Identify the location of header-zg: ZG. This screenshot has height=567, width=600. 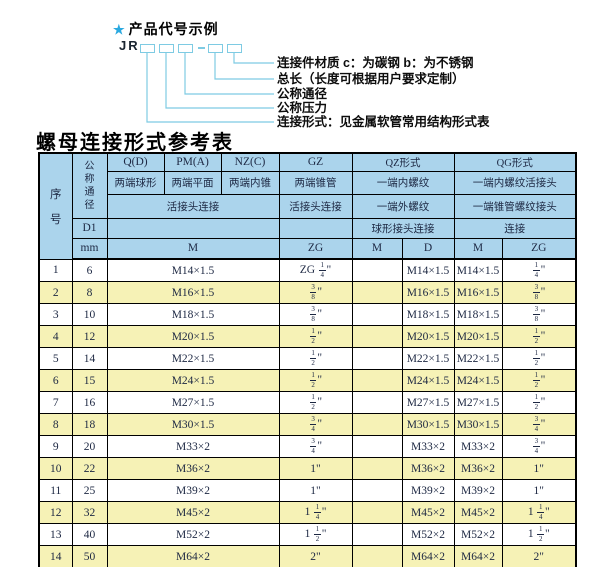
(315, 248).